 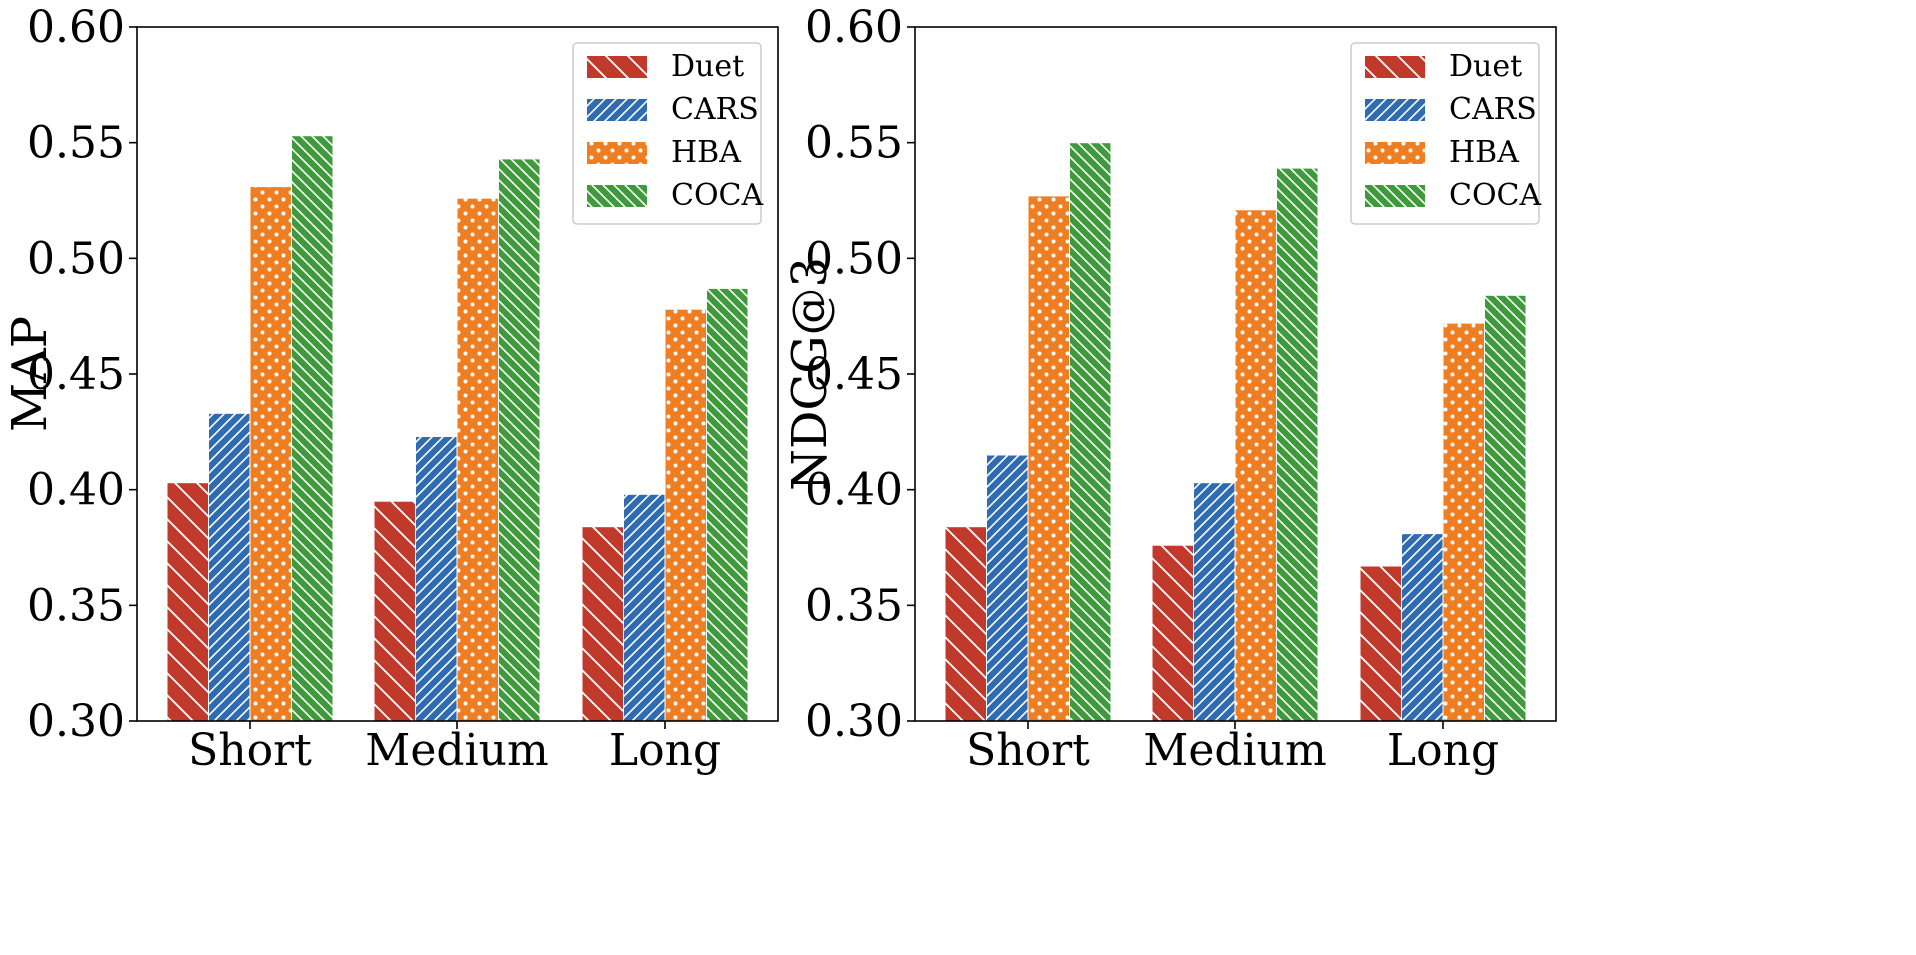 I want to click on y-axis-title: NDCG@3, so click(x=810, y=374).